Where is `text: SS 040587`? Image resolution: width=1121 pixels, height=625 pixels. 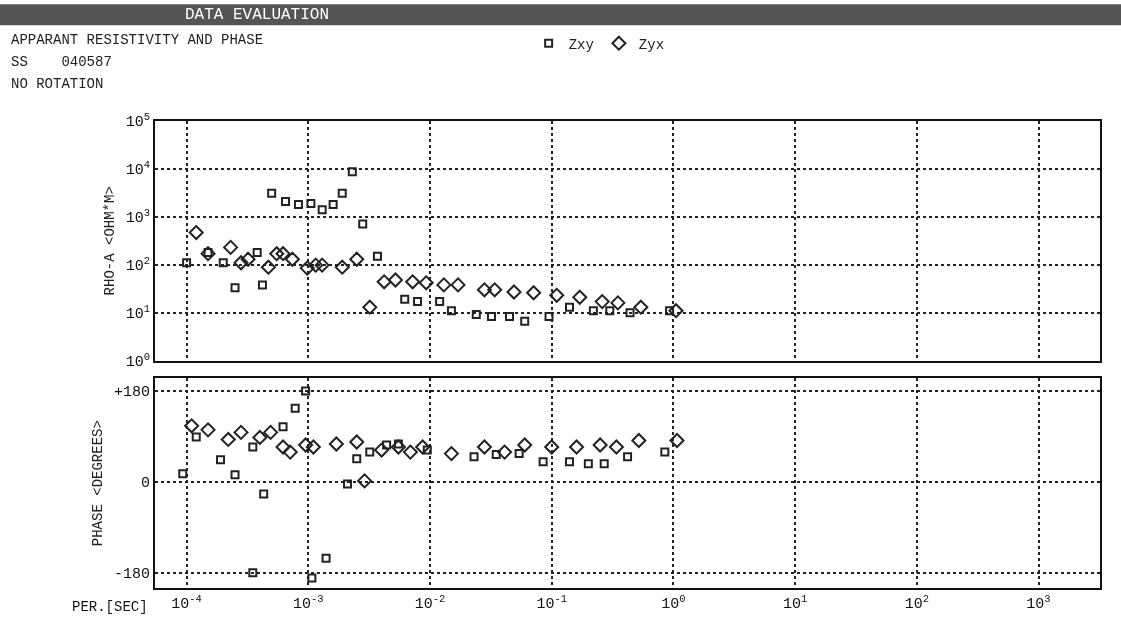
text: SS 040587 is located at coordinates (61, 62).